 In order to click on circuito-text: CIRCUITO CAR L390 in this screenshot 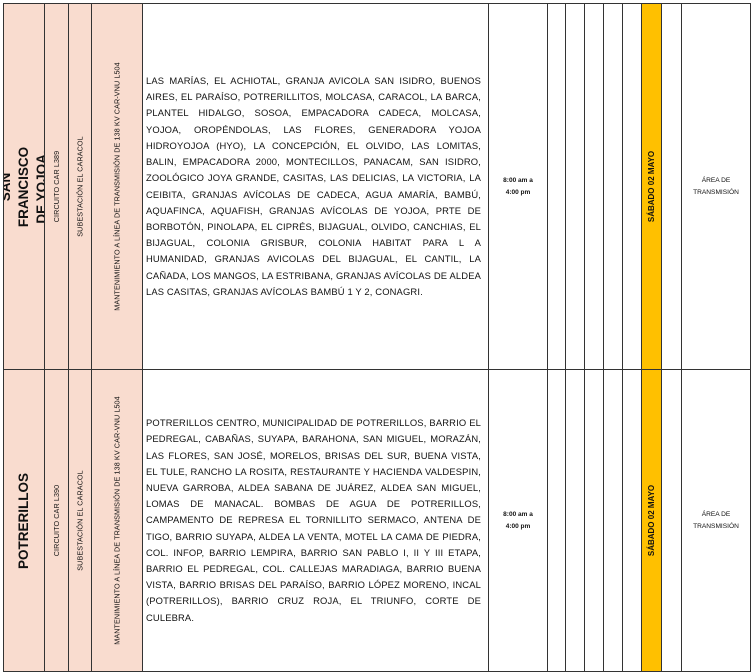, I will do `click(56, 520)`.